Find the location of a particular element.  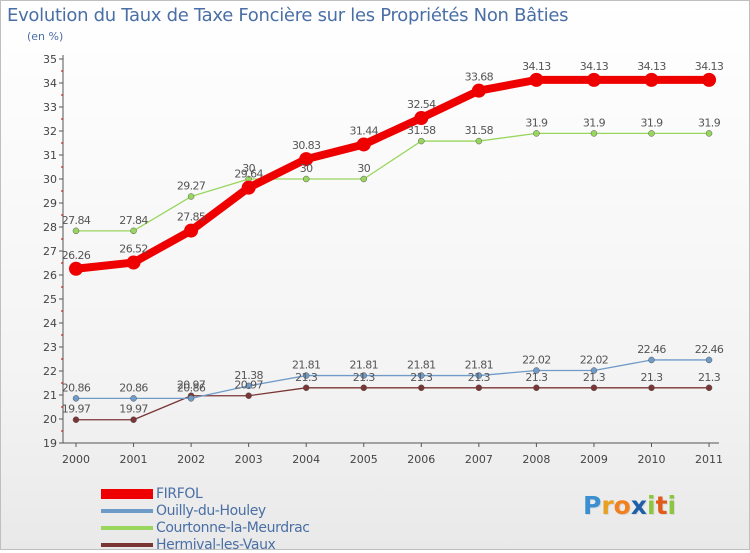

legend-label: Ouilly-du-Houley is located at coordinates (211, 510).